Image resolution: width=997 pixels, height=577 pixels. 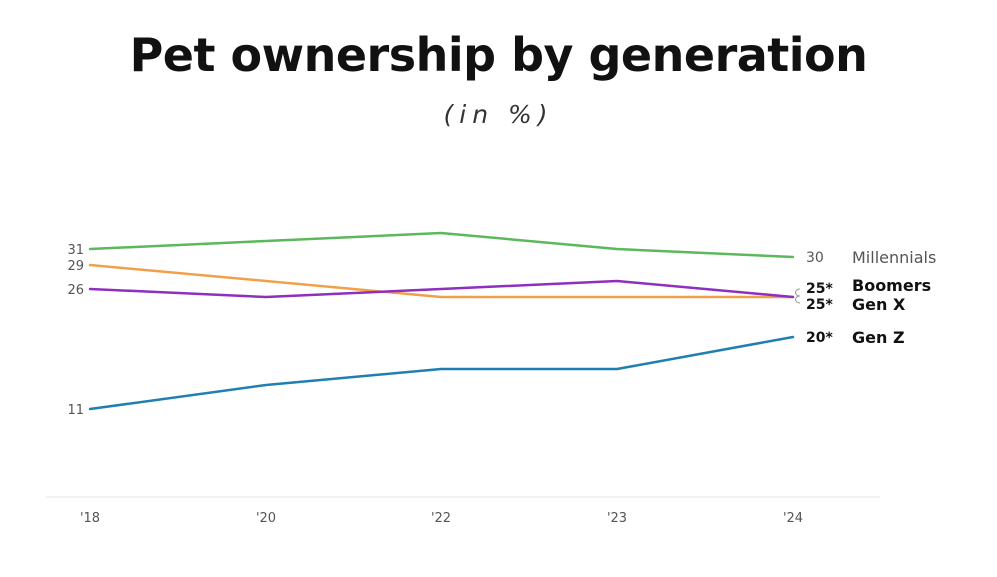 What do you see at coordinates (441, 245) in the screenshot?
I see `series-line-millennials` at bounding box center [441, 245].